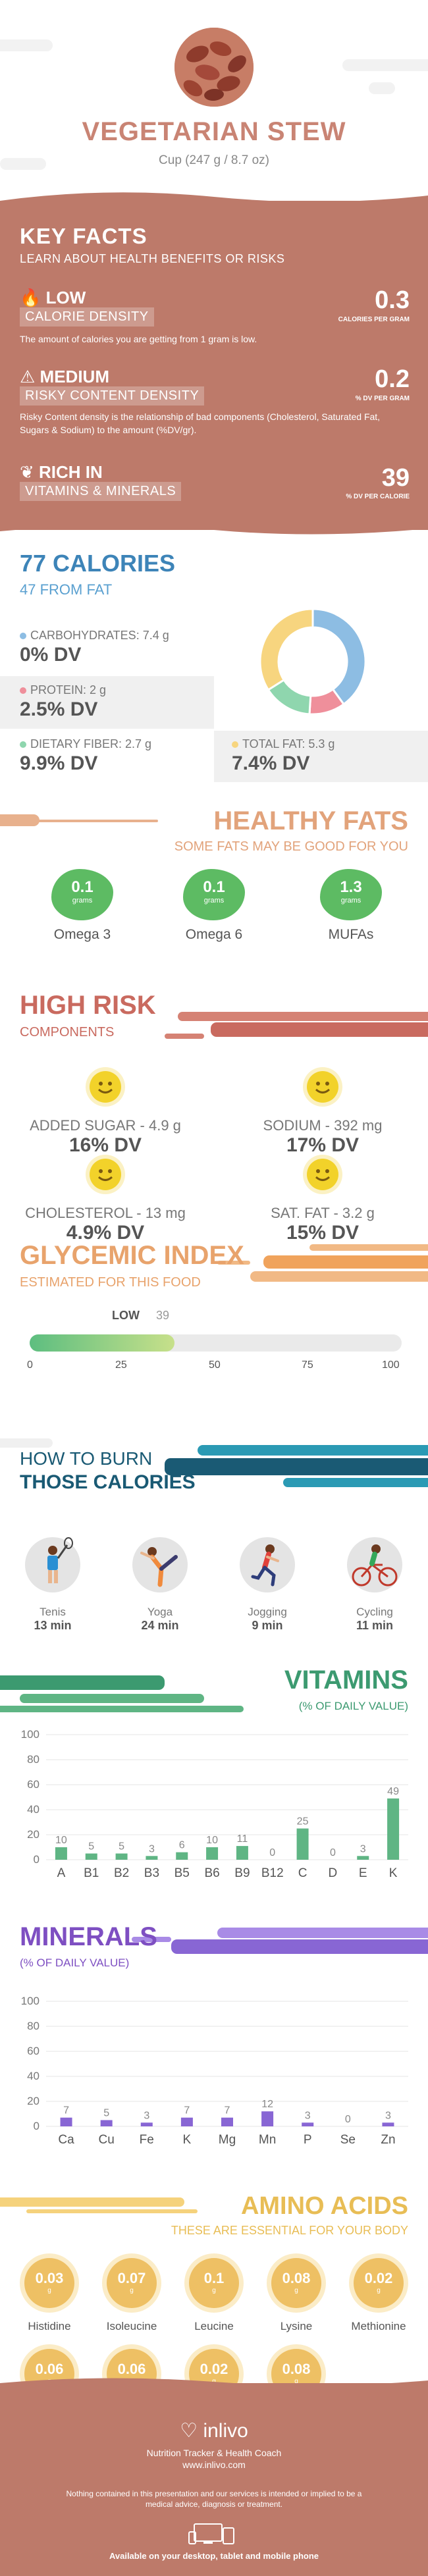 Image resolution: width=428 pixels, height=2576 pixels. I want to click on burn-title-1: HOW TO BURN, so click(86, 1458).